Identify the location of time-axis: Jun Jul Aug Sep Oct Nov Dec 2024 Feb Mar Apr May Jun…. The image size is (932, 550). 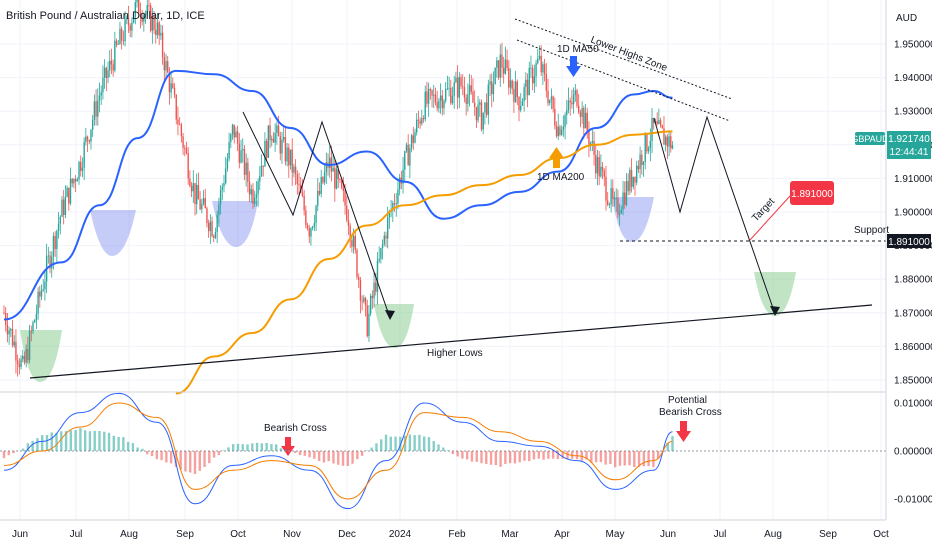
(444, 529).